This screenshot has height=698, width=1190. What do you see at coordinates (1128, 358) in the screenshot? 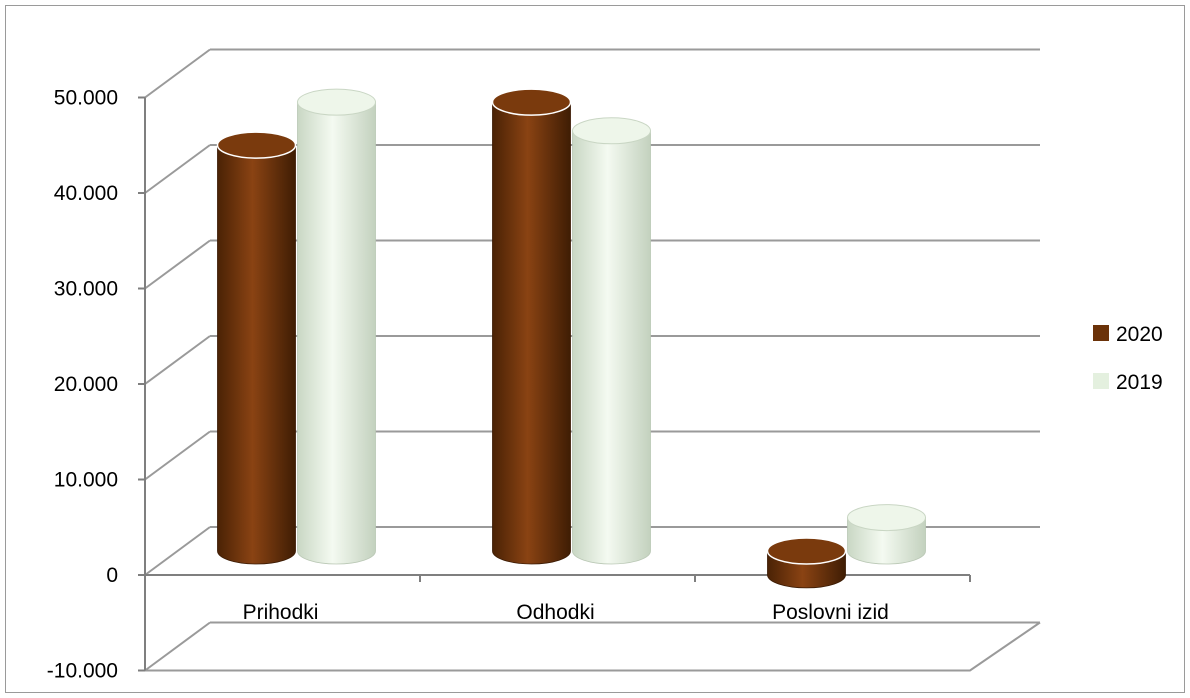
I see `legend: 2020 2019` at bounding box center [1128, 358].